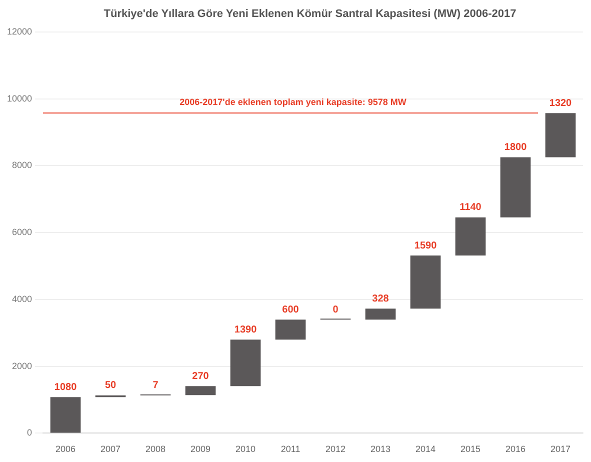 Image resolution: width=591 pixels, height=462 pixels. I want to click on x-tick-label: 2015, so click(470, 449).